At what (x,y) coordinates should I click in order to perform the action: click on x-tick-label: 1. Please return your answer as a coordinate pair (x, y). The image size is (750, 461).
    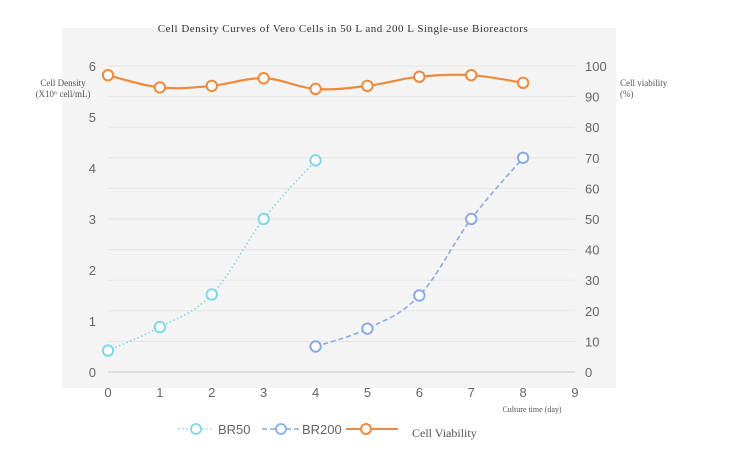
    Looking at the image, I should click on (159, 392).